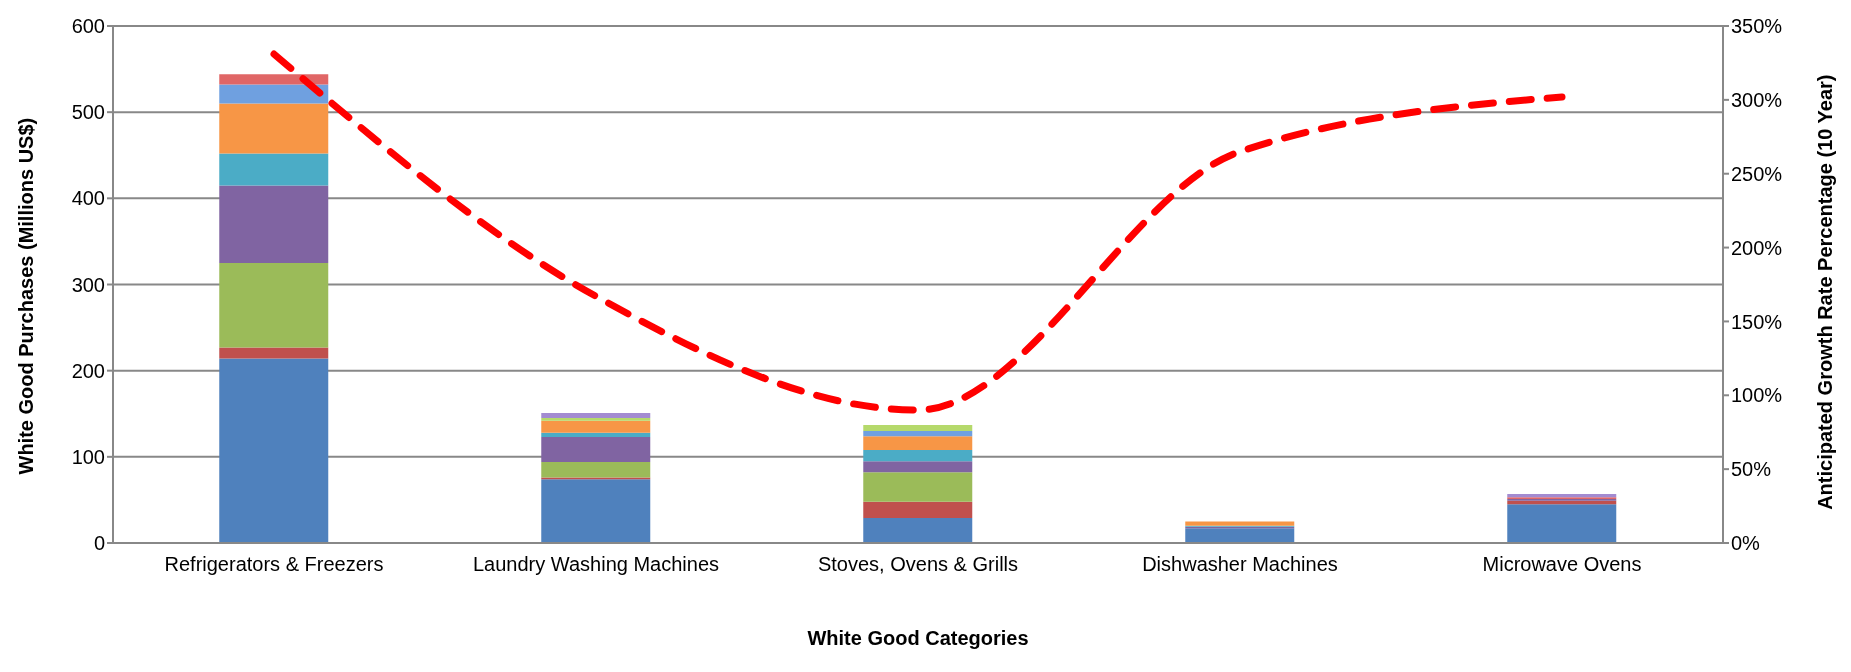 Image resolution: width=1851 pixels, height=672 pixels. I want to click on y2-axis-title: Anticipated Growth Rate Percentage (10 Year), so click(1825, 292).